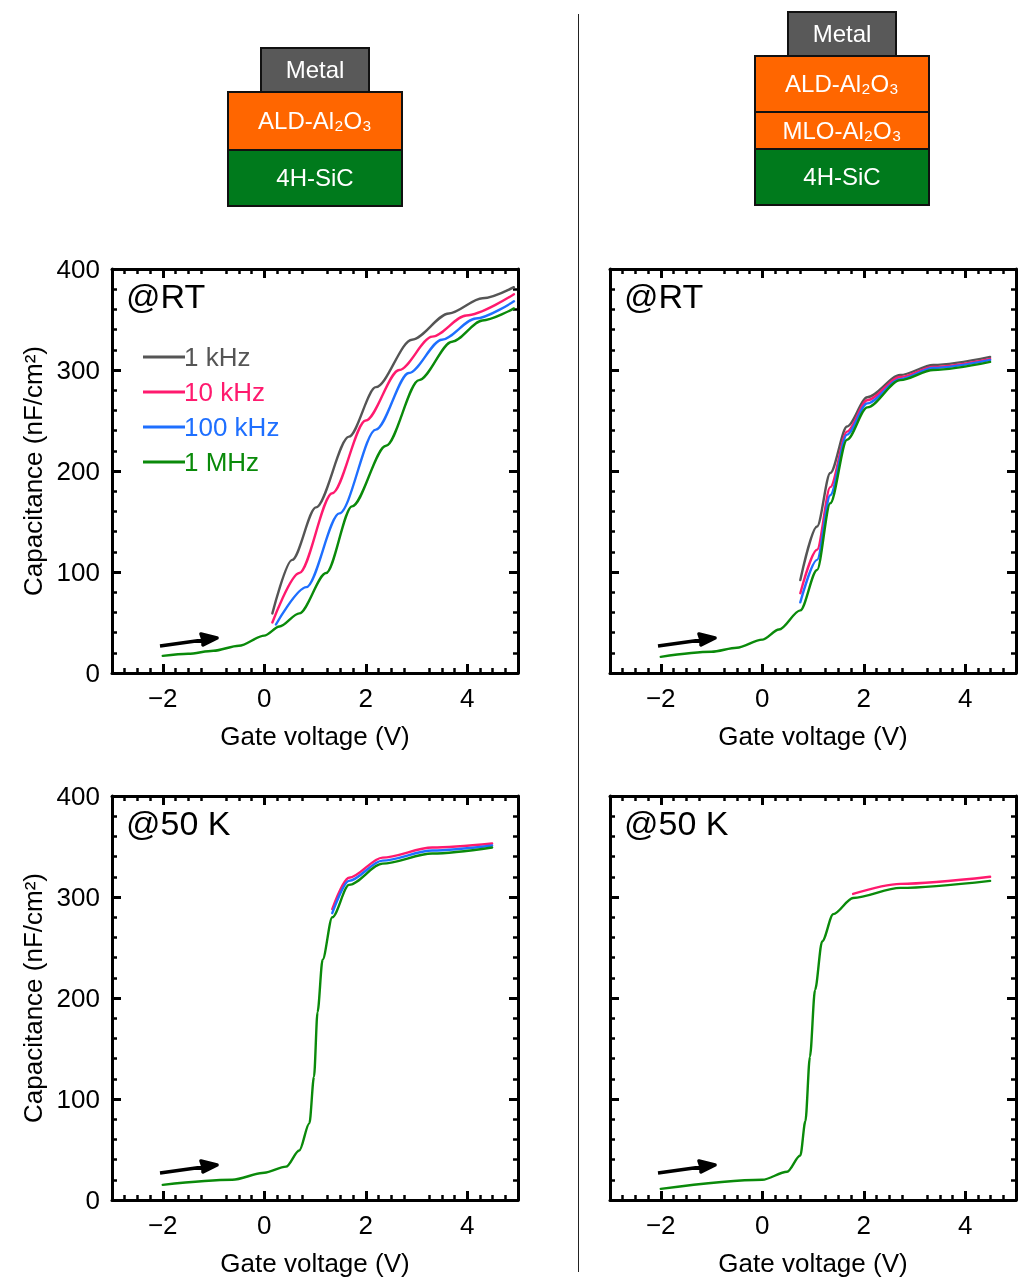  Describe the element at coordinates (842, 108) in the screenshot. I see `layer-stack-diagram: Metal ALD-Al₂O₃ MLO-Al₂O₃ 4H-SiC` at that location.